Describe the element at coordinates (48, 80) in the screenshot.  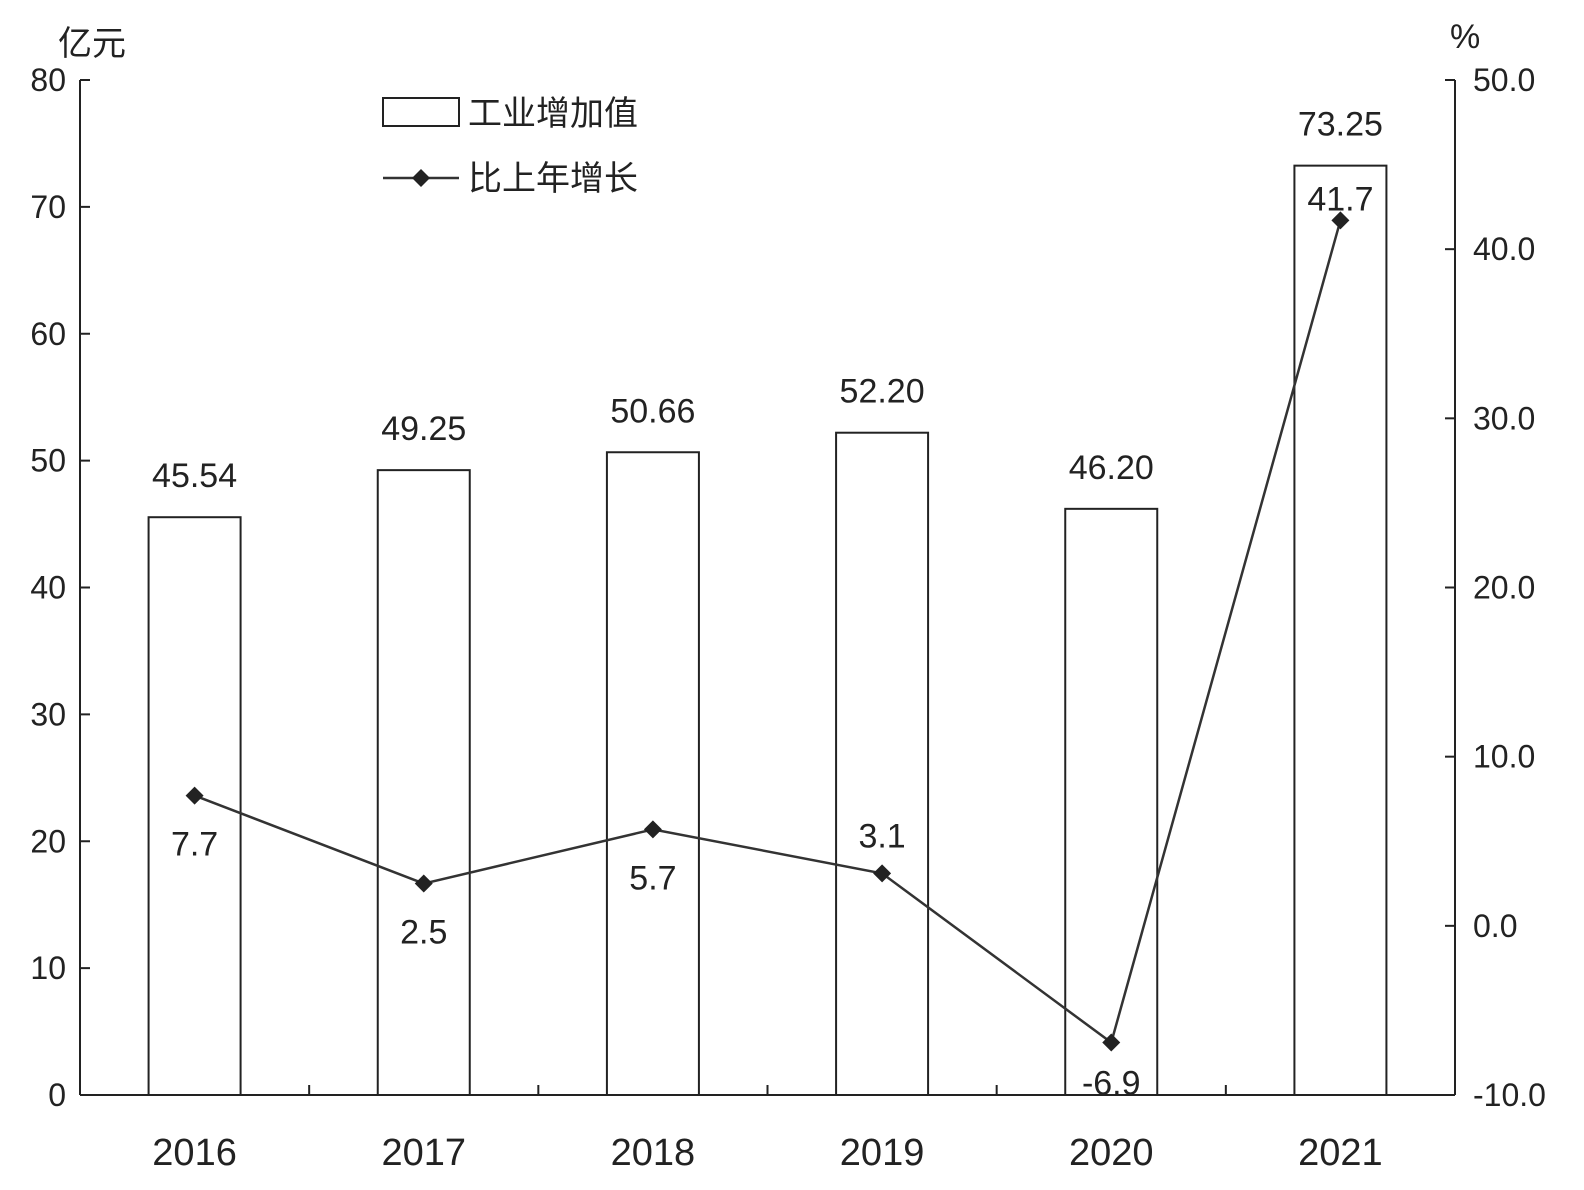
I see `left-tick-label: 80` at that location.